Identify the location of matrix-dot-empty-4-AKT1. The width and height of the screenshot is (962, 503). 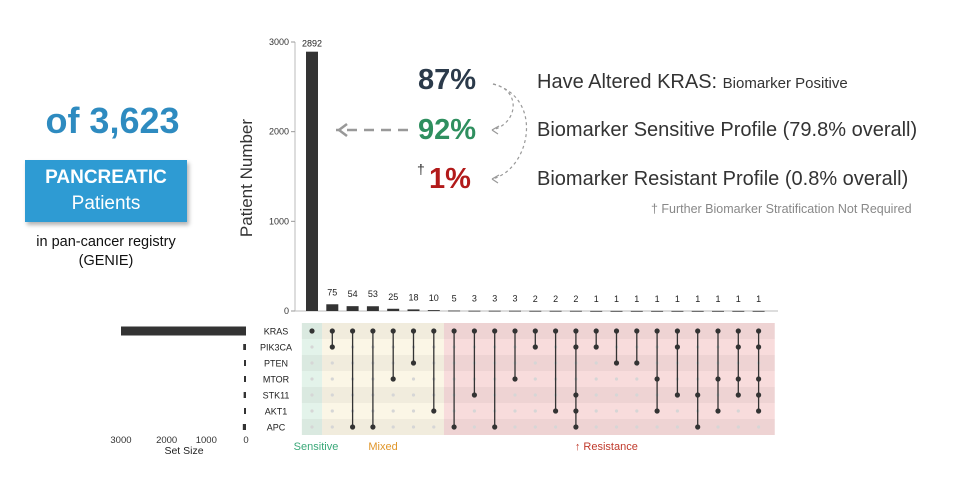
(393, 411).